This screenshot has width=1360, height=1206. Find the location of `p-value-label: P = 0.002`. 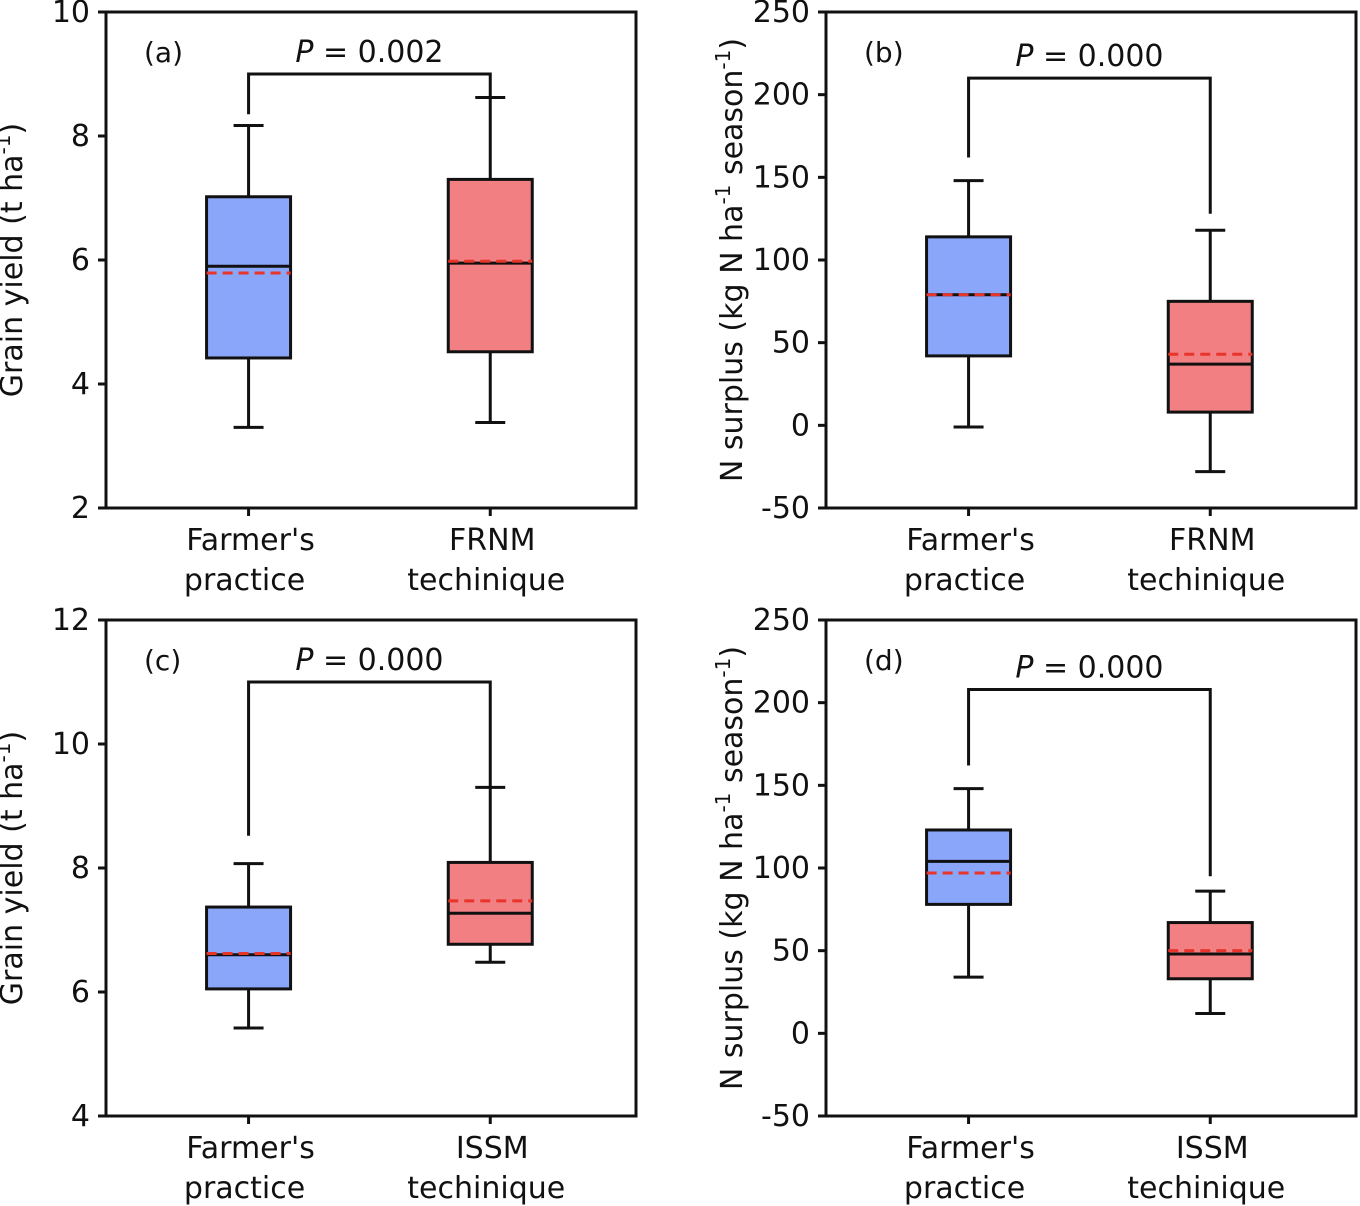

p-value-label: P = 0.002 is located at coordinates (369, 52).